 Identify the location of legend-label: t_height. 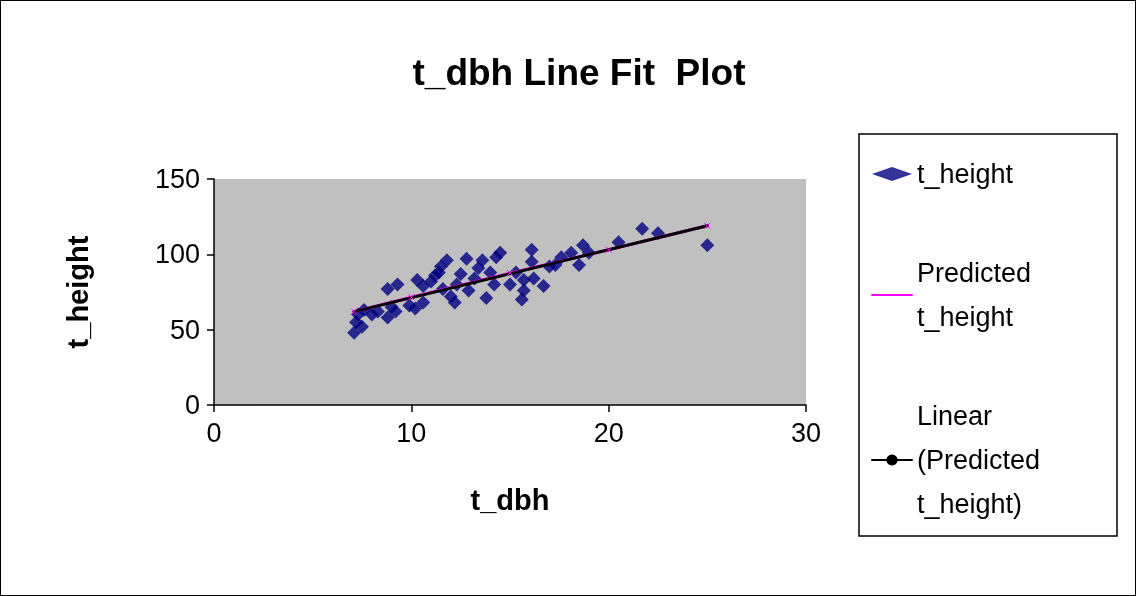
(965, 174).